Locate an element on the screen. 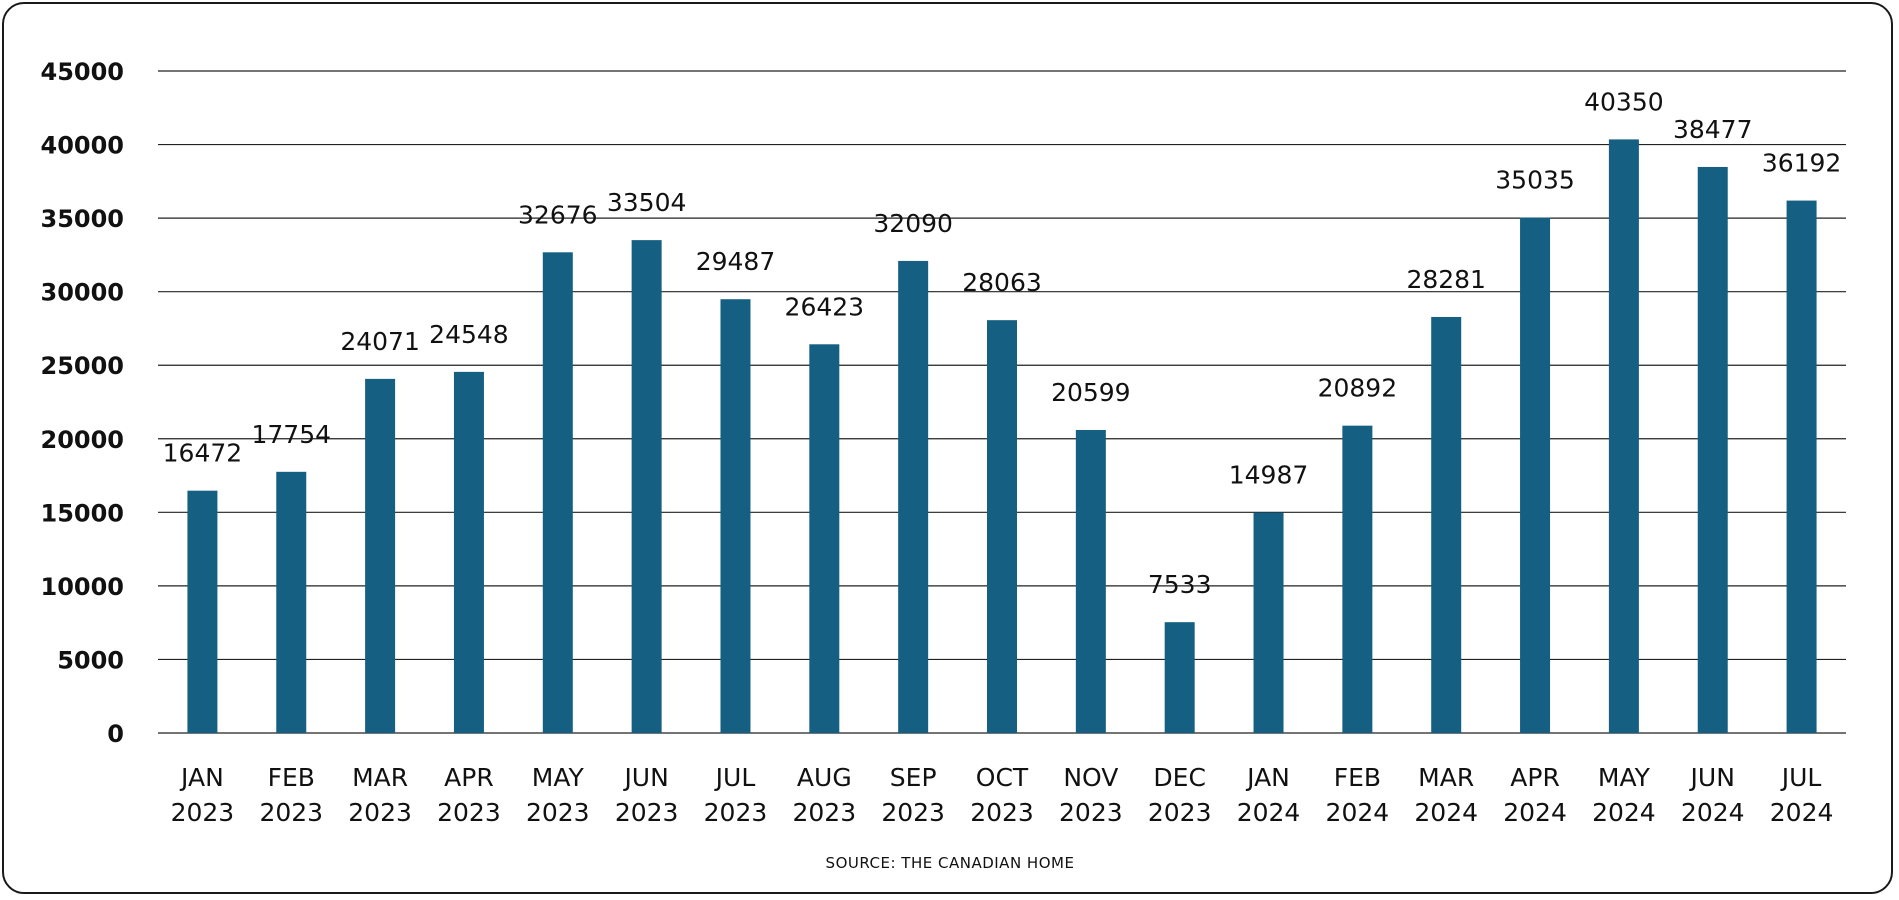 This screenshot has height=900, width=1899. data-label: 32090 is located at coordinates (913, 223).